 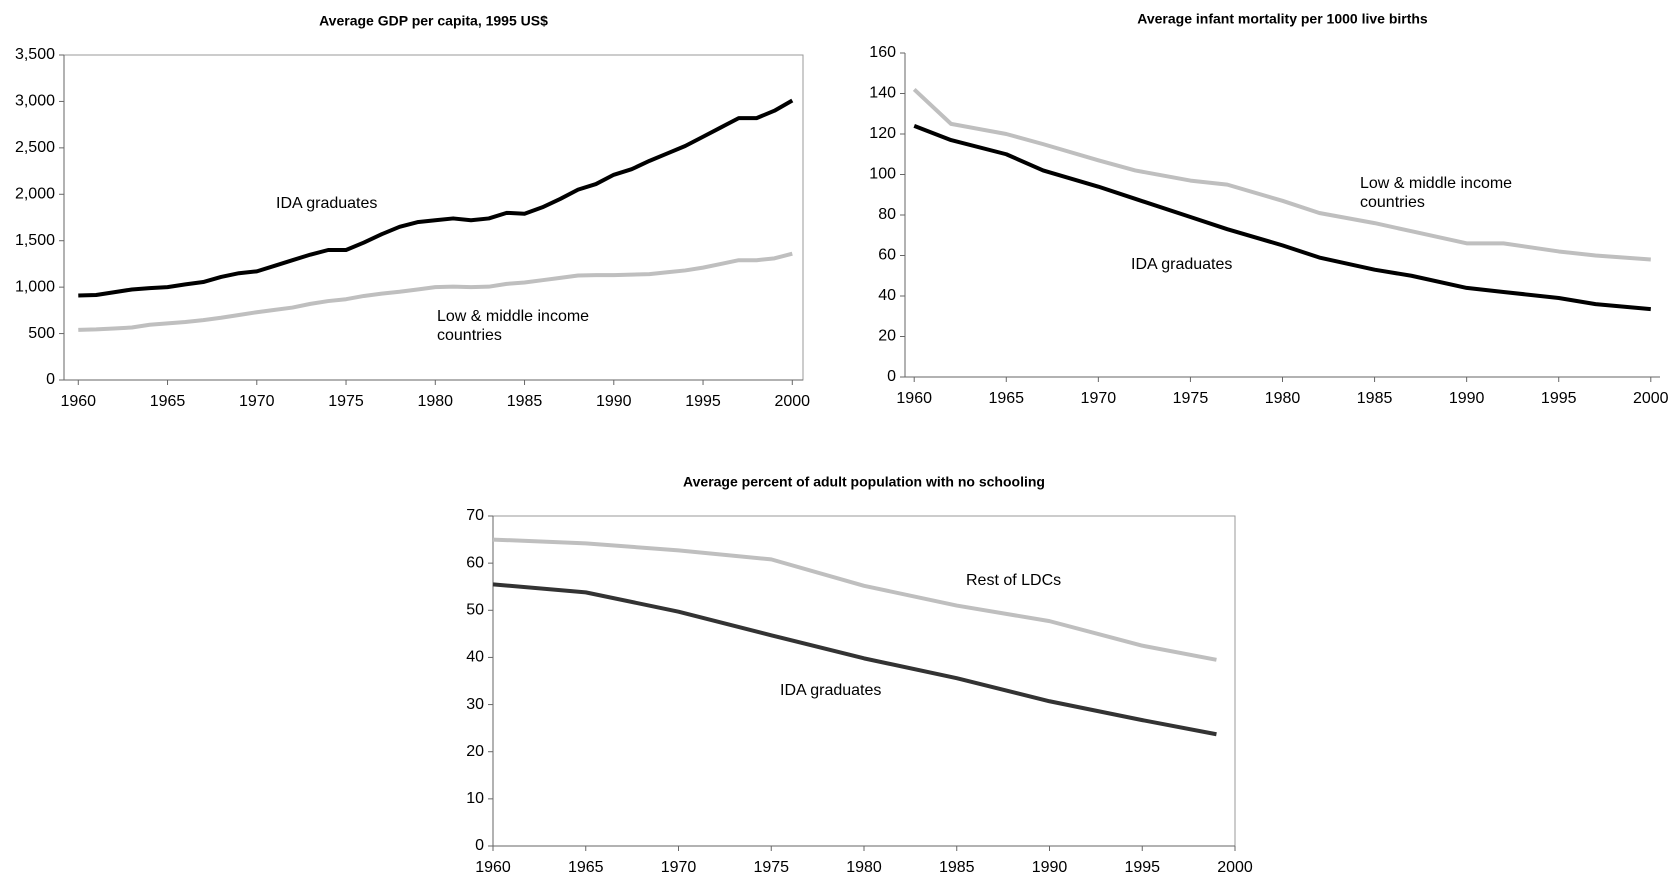 I want to click on y-tick-label: 30, so click(x=475, y=704).